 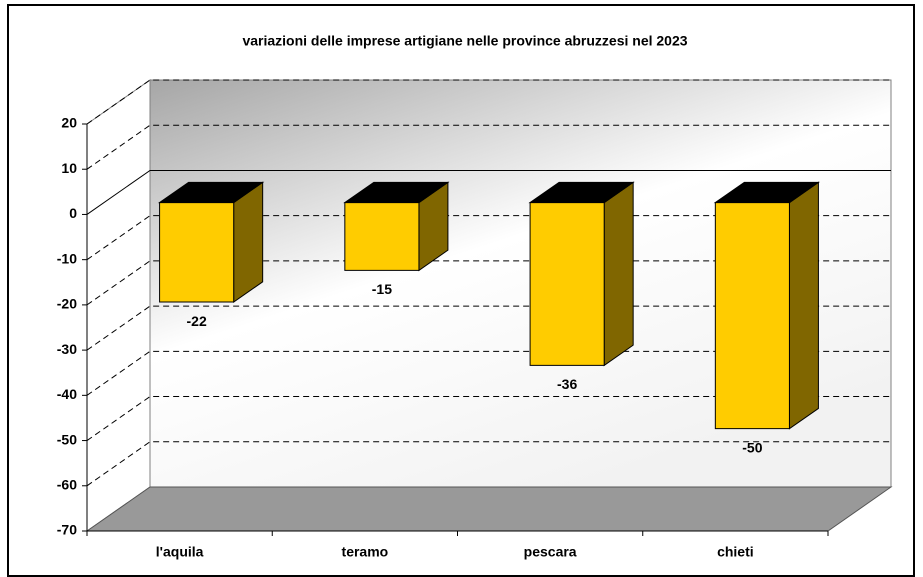 I want to click on x-tick-label: teramo, so click(x=365, y=552).